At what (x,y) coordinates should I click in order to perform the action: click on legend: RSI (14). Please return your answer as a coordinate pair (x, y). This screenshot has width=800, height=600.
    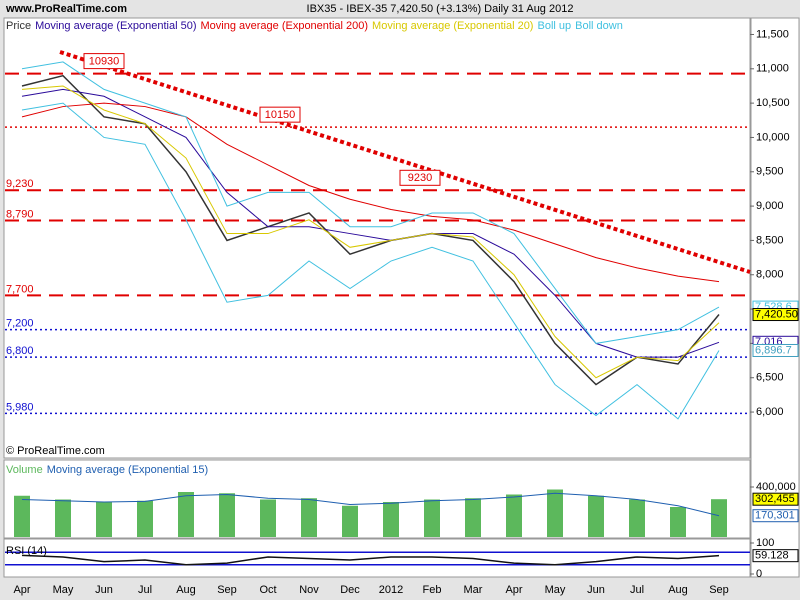
    Looking at the image, I should click on (26, 551).